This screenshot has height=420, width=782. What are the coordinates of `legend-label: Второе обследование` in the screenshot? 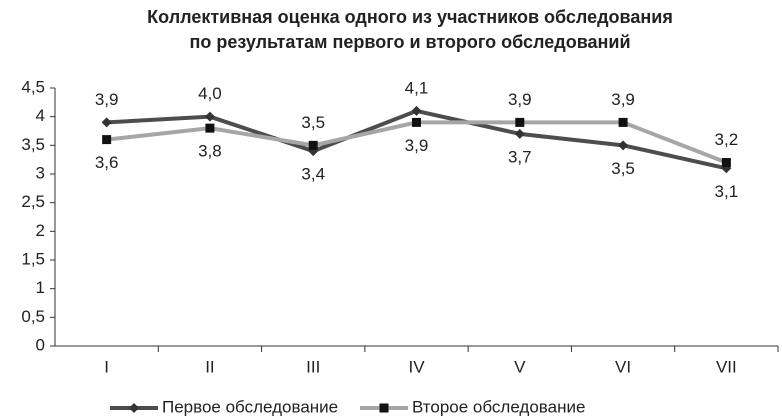 It's located at (498, 406).